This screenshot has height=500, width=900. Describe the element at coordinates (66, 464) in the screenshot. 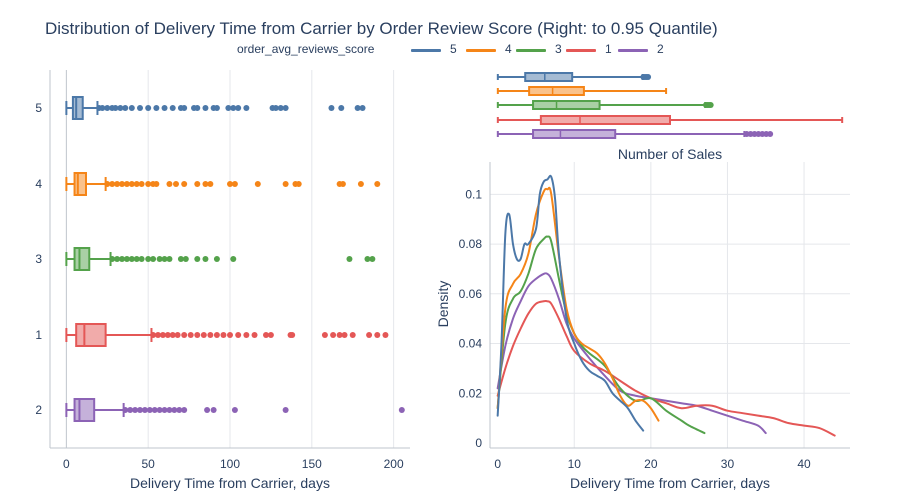

I see `left-x-tick-label: 0` at that location.